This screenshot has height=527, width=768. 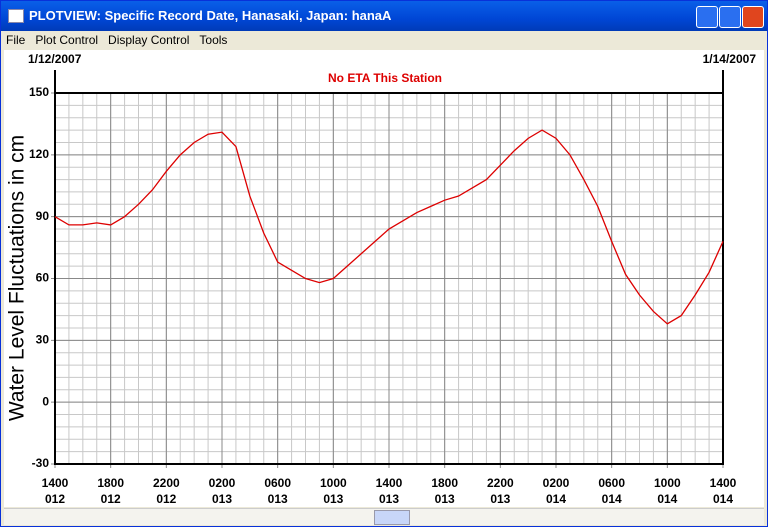 What do you see at coordinates (43, 278) in the screenshot?
I see `y-tick-label: 60` at bounding box center [43, 278].